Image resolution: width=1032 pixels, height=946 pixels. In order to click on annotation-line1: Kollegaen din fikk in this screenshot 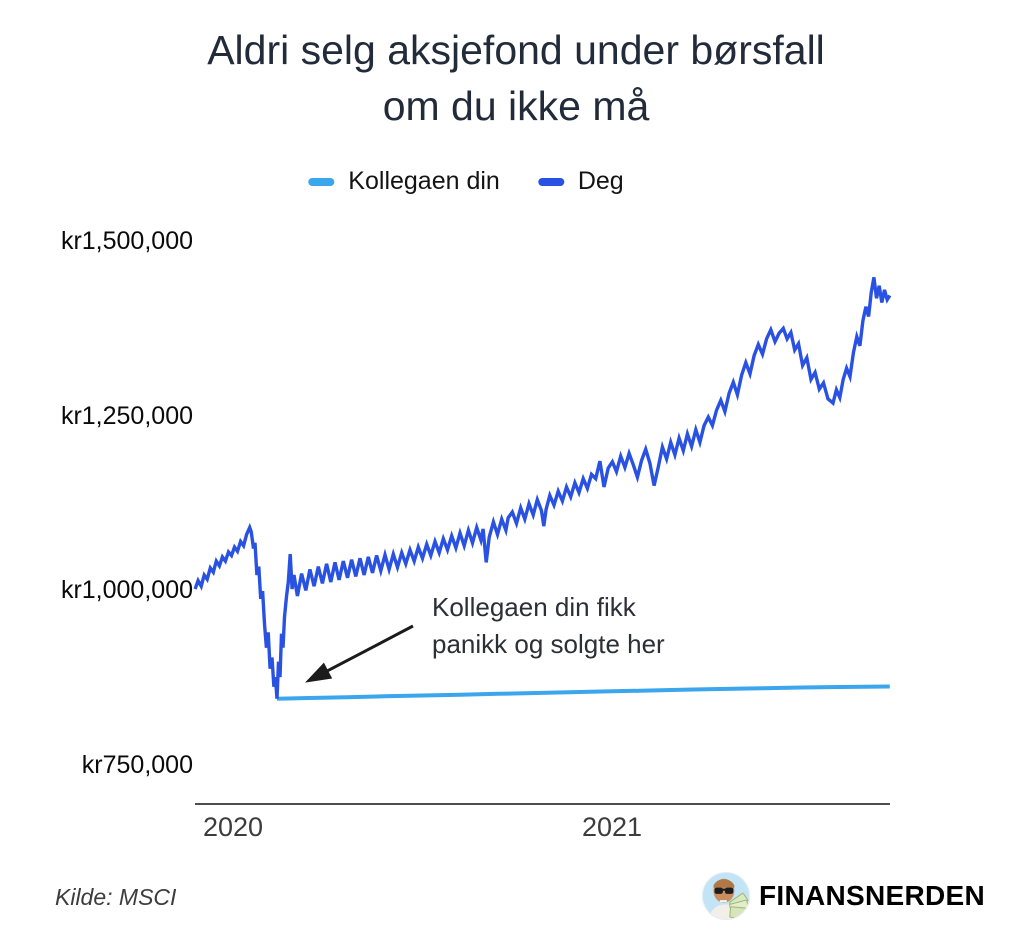, I will do `click(534, 607)`.